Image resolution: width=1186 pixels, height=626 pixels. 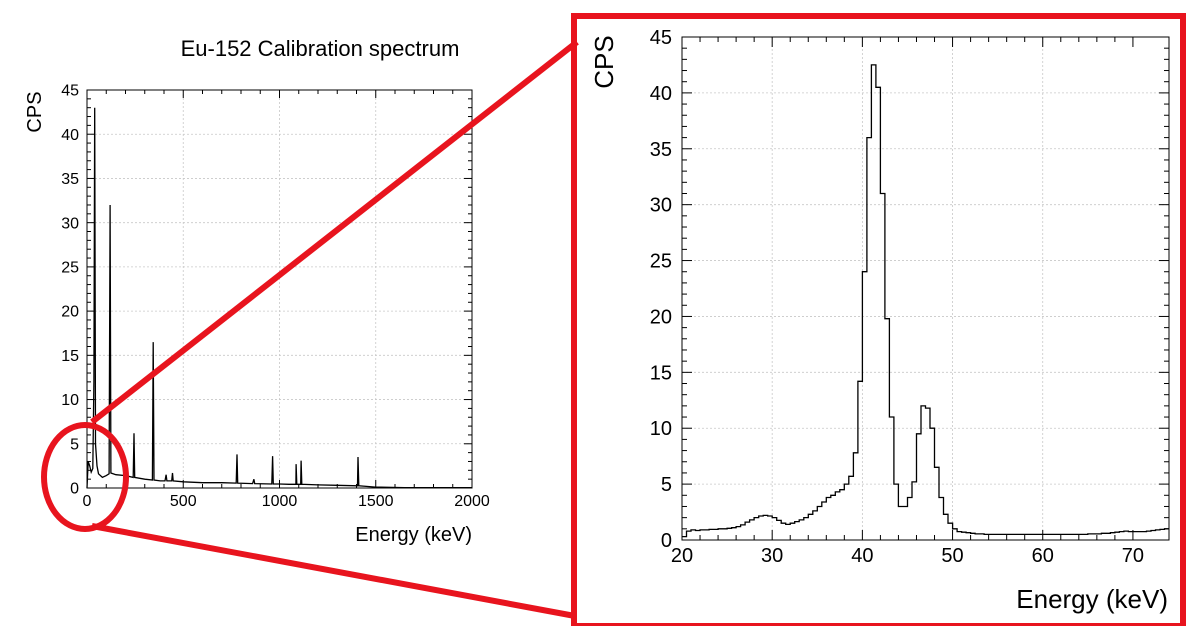 What do you see at coordinates (320, 48) in the screenshot?
I see `overview-title: Eu-152 Calibration spectrum` at bounding box center [320, 48].